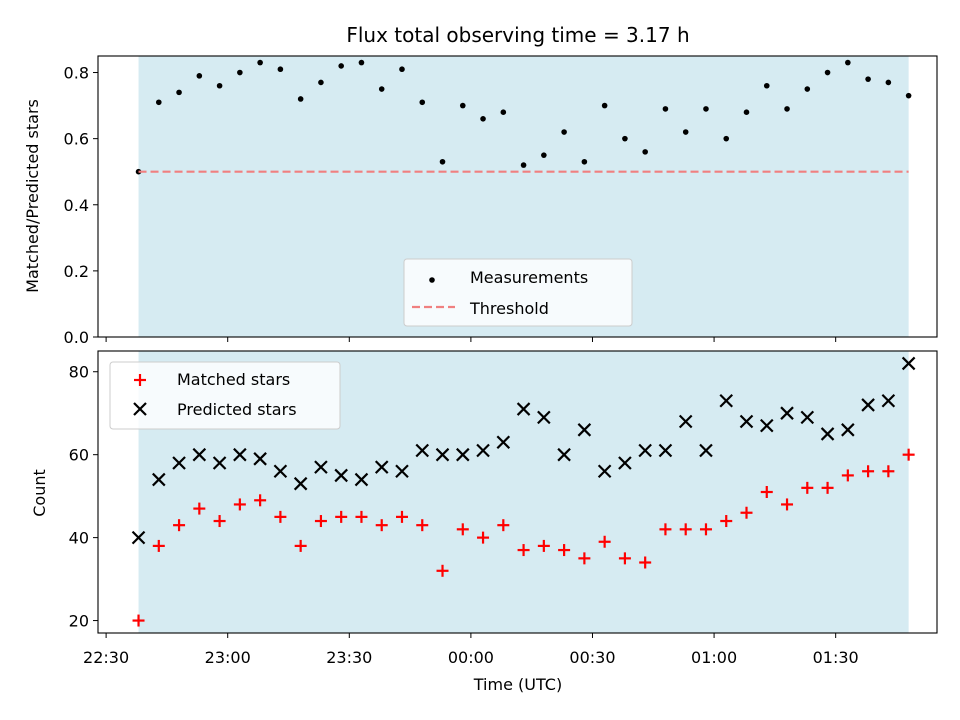 This screenshot has width=960, height=720. I want to click on legend-marker-predicted, so click(140, 409).